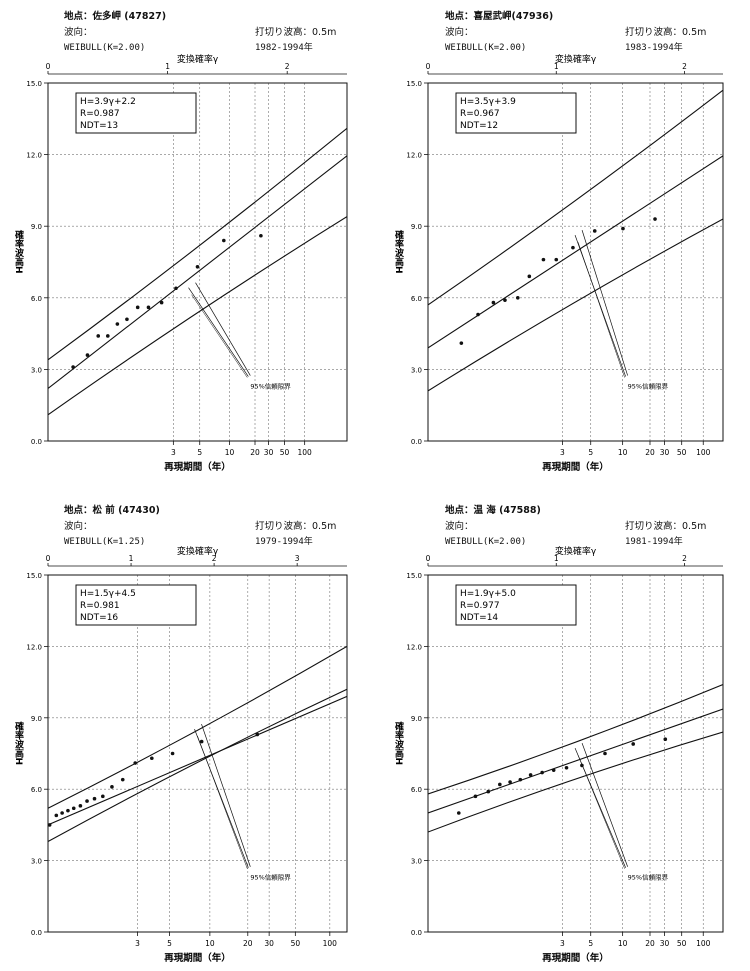  I want to click on x-tick-label: 50, so click(285, 452).